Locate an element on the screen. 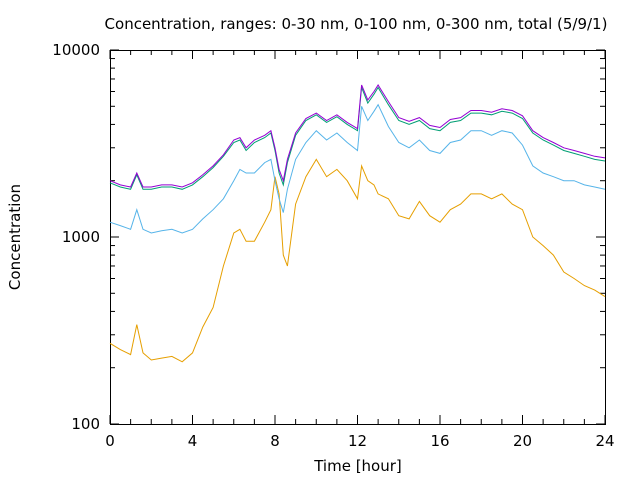 The height and width of the screenshot is (480, 640). x-tick-label: 8 is located at coordinates (275, 441).